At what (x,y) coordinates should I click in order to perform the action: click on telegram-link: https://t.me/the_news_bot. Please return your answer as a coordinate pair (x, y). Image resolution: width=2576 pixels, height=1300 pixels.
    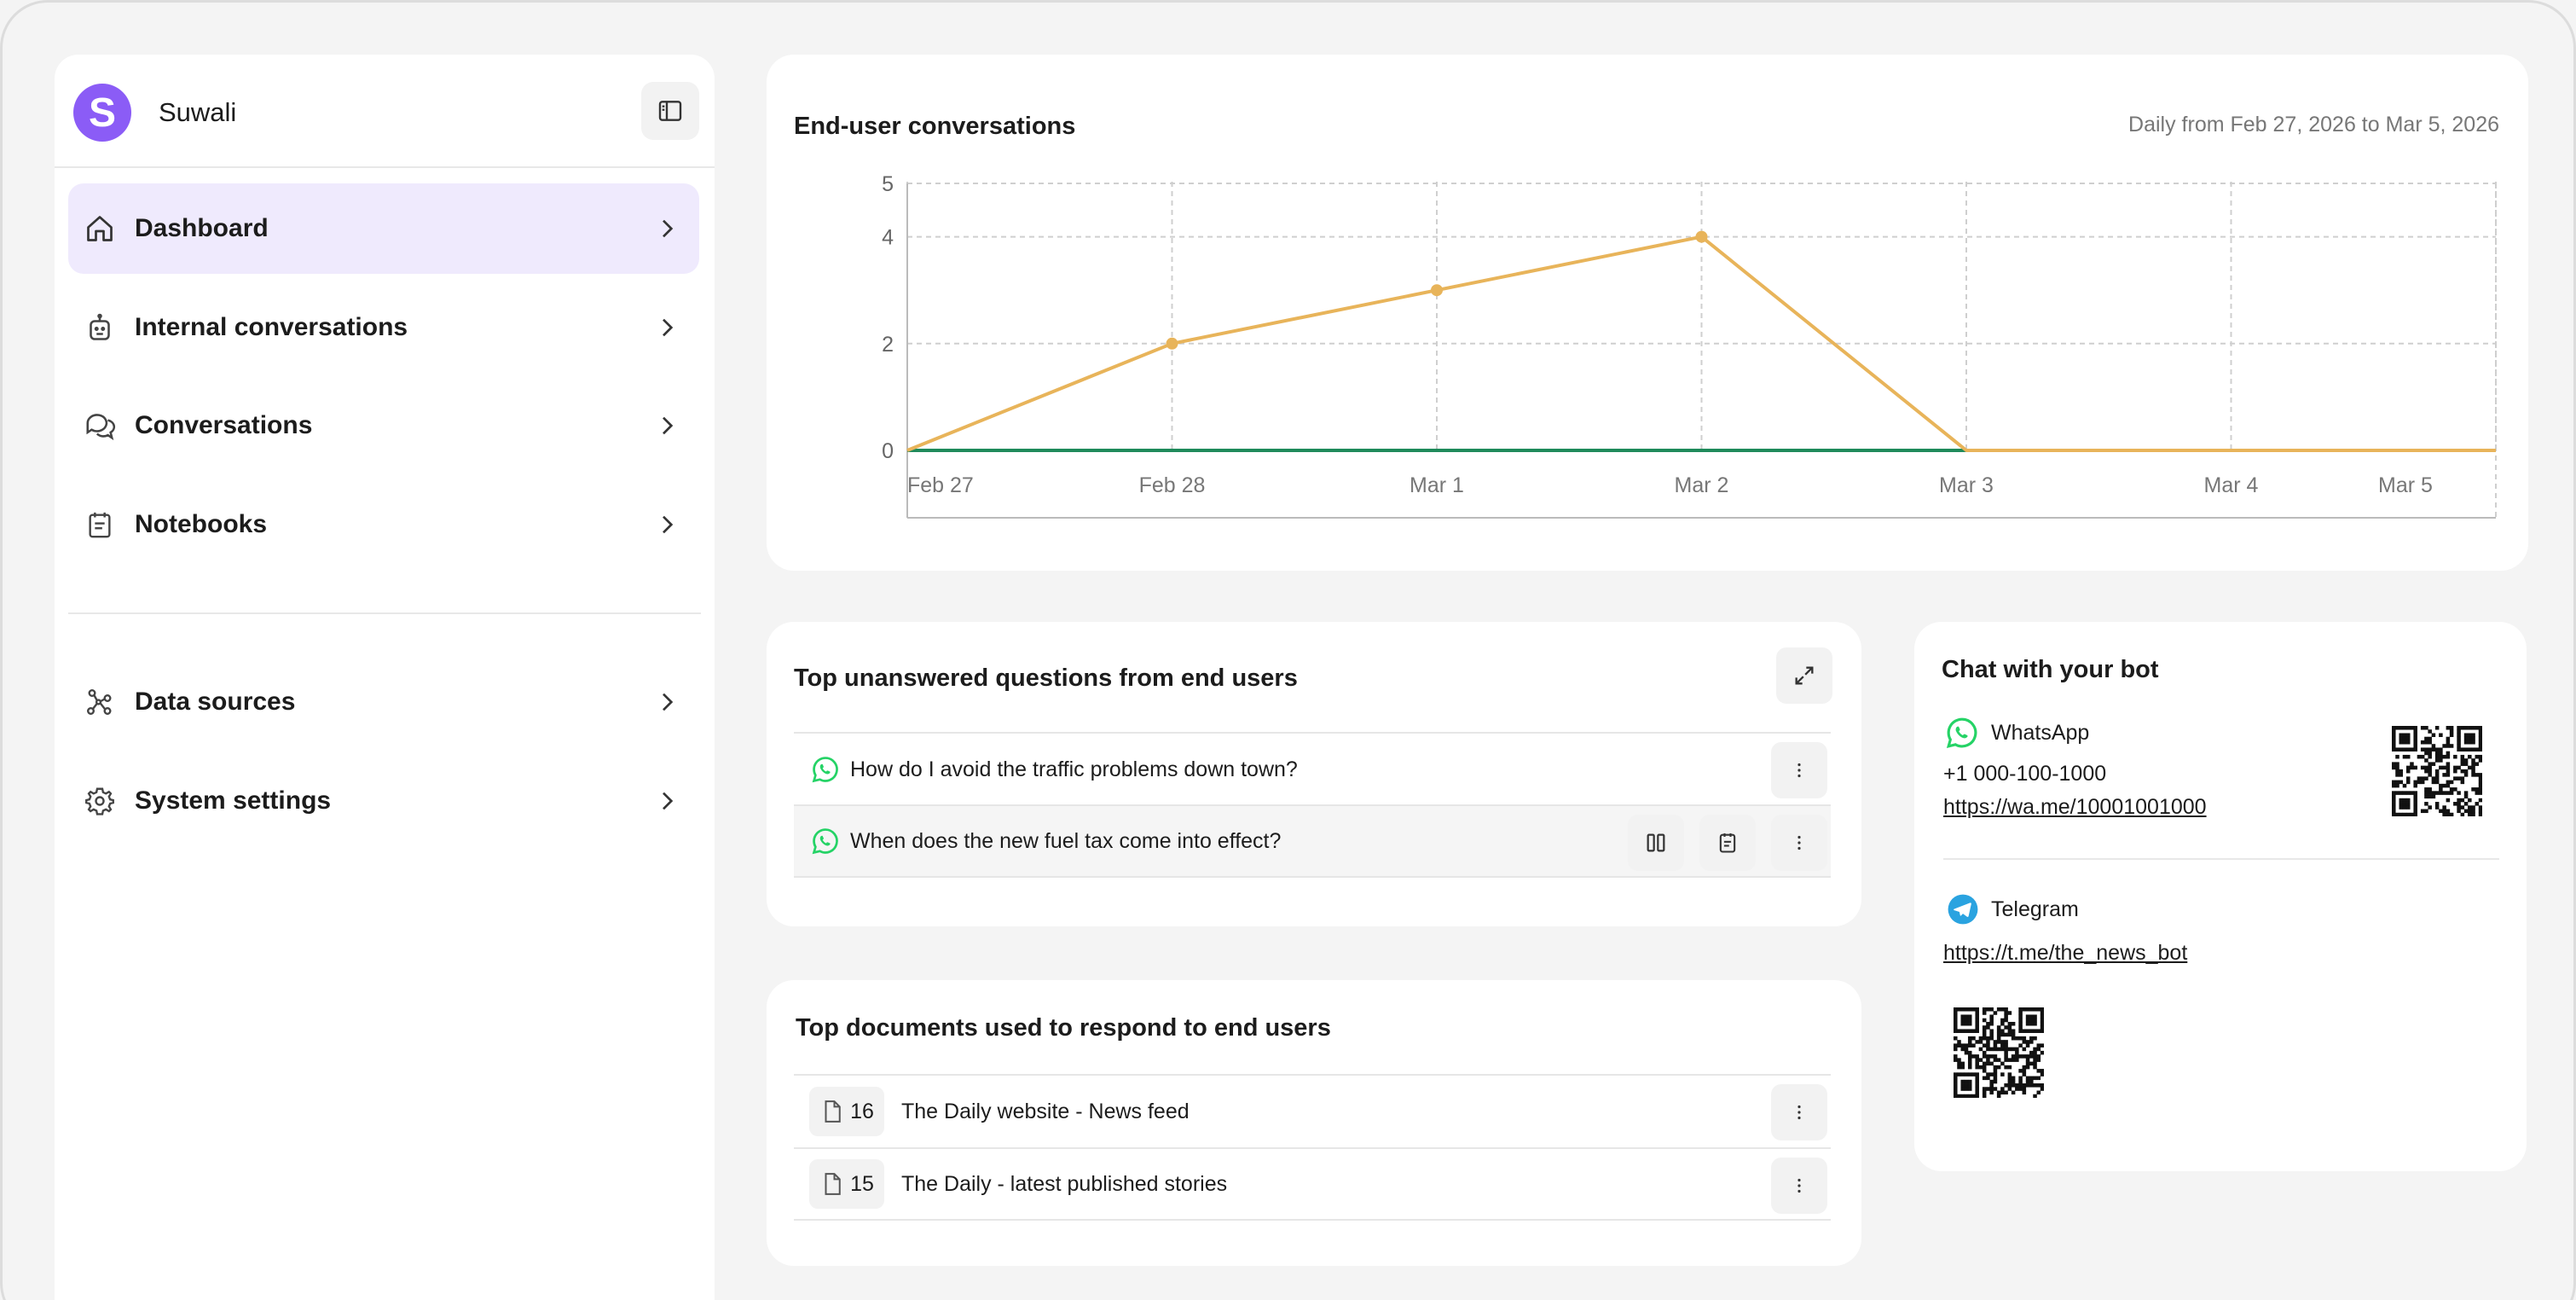
    Looking at the image, I should click on (2065, 953).